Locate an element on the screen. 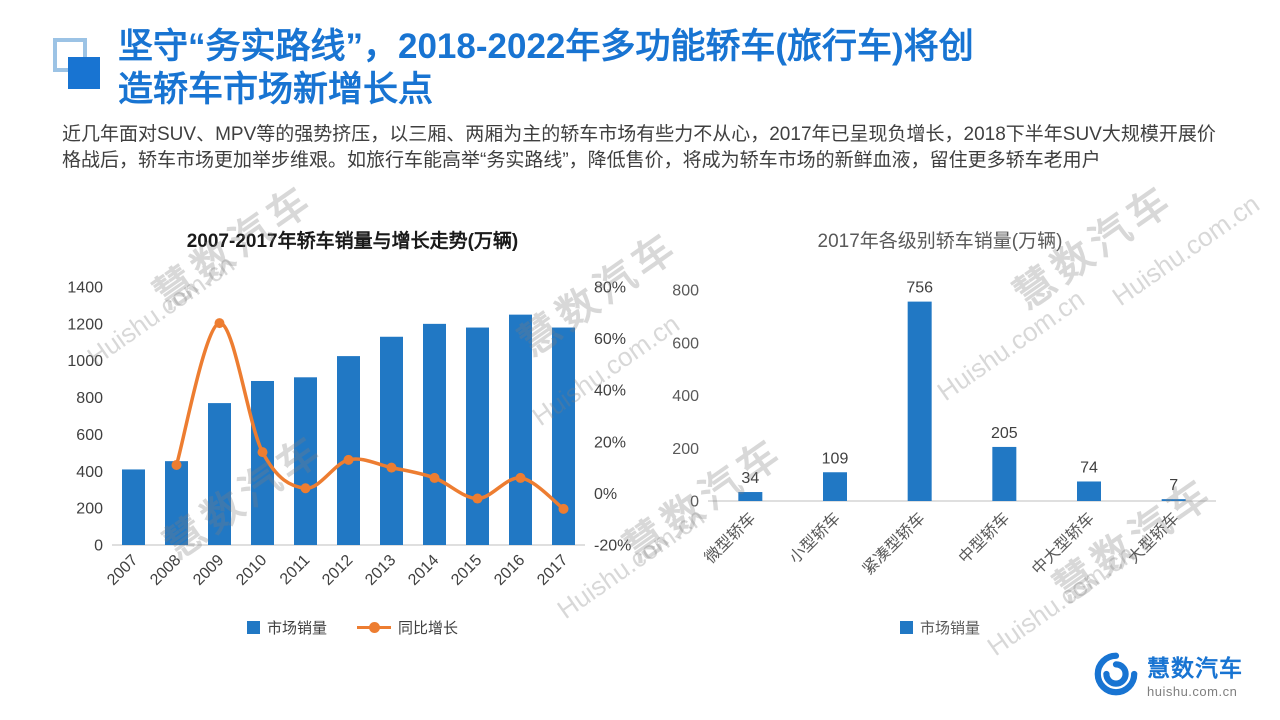  huishu-logo: 慧数汽车 huishu.com.cn is located at coordinates (1168, 674).